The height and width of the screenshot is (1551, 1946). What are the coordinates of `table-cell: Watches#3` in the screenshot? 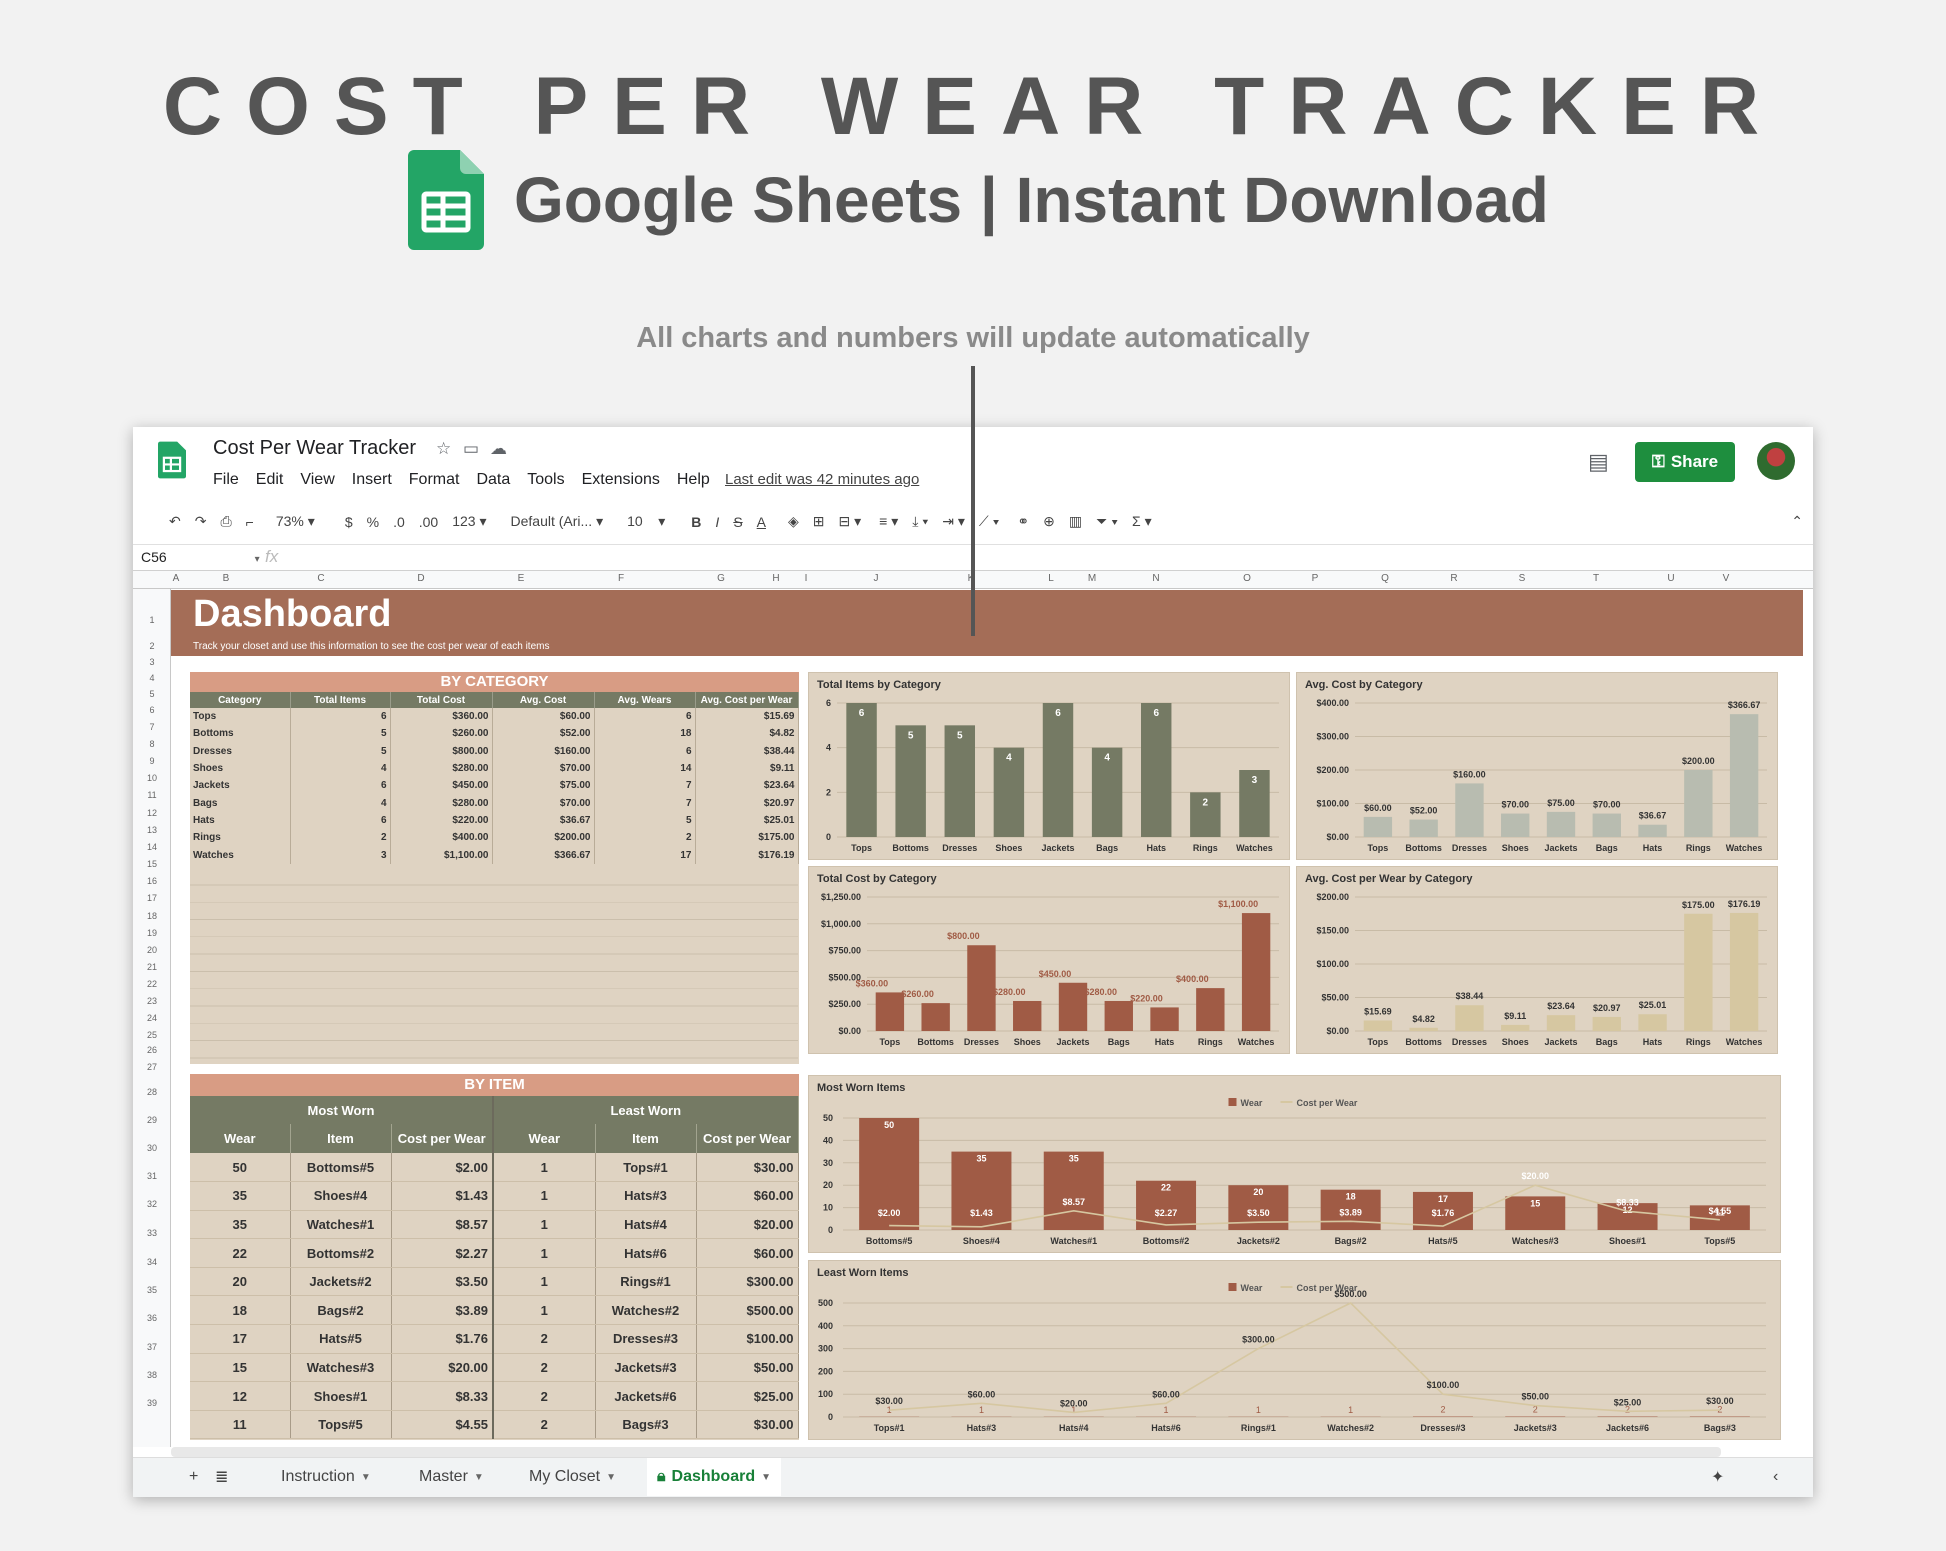 It's located at (341, 1368).